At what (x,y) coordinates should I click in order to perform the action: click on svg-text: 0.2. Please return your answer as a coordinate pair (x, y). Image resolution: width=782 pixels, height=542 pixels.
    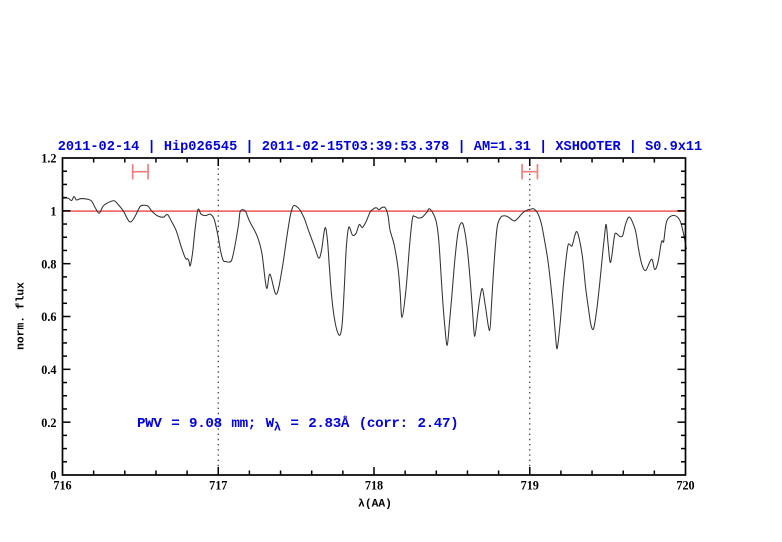
    Looking at the image, I should click on (48, 423).